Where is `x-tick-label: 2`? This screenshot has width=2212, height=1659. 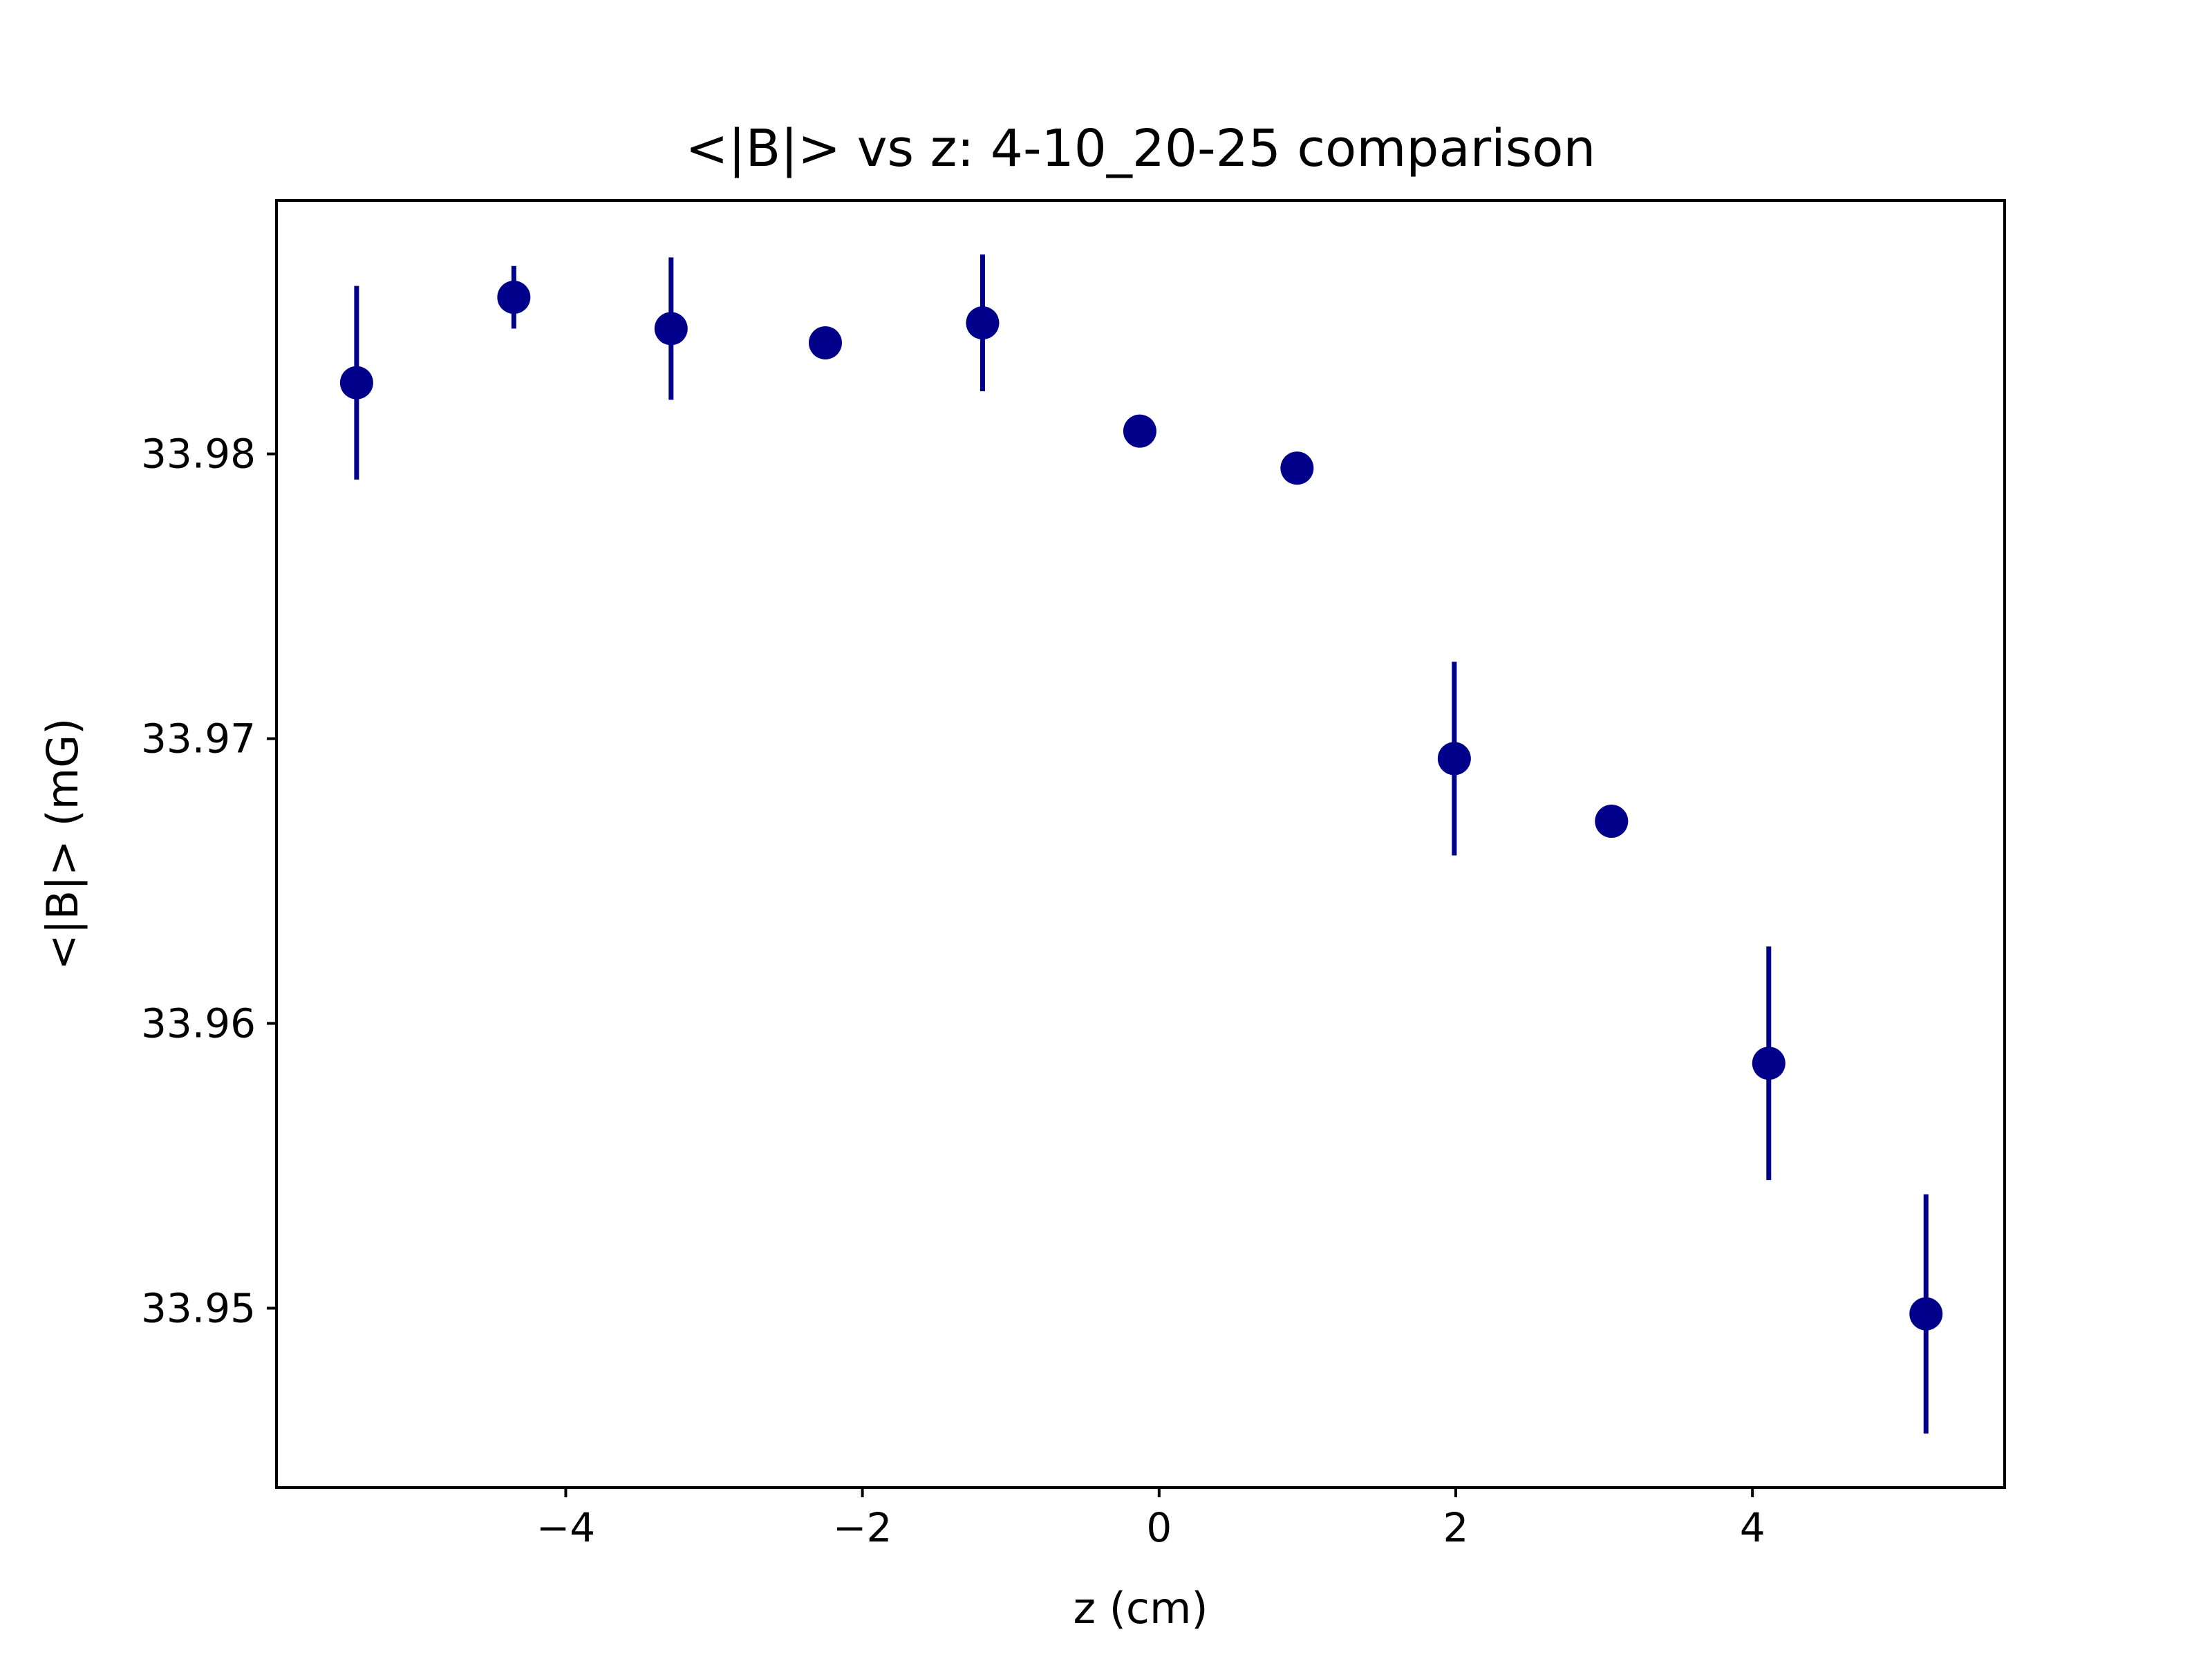
x-tick-label: 2 is located at coordinates (1456, 1527).